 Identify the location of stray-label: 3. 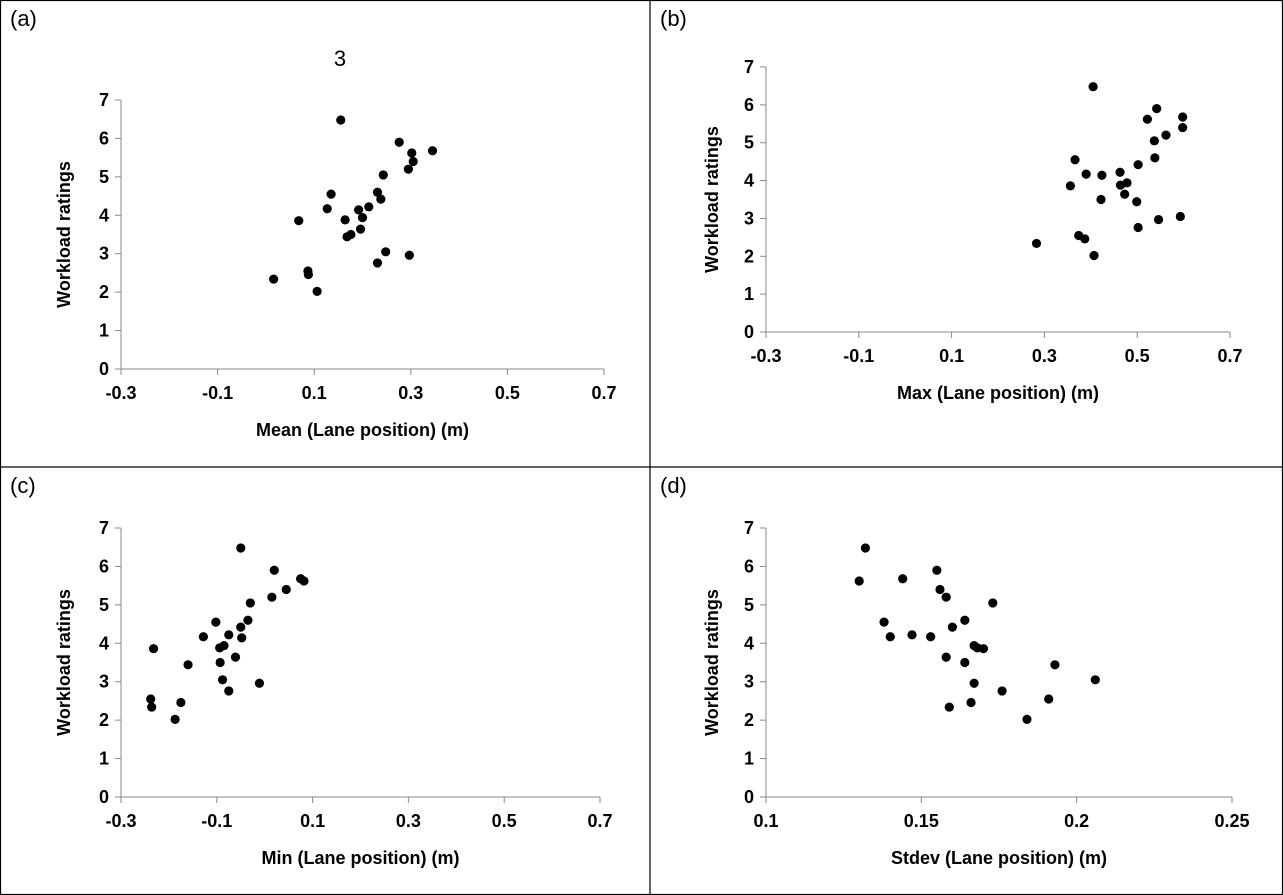
(340, 58).